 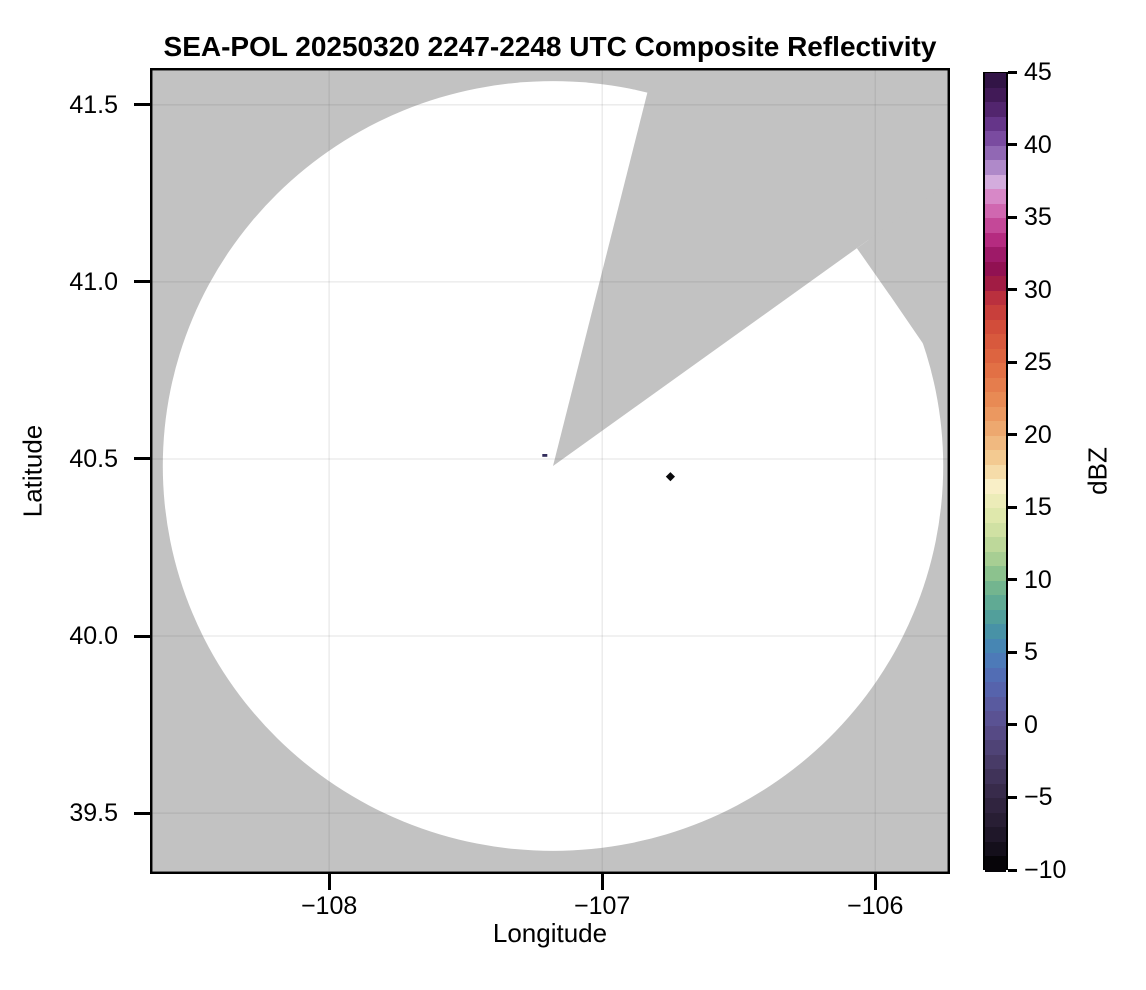 What do you see at coordinates (93, 636) in the screenshot?
I see `y-tick-label: 40.0` at bounding box center [93, 636].